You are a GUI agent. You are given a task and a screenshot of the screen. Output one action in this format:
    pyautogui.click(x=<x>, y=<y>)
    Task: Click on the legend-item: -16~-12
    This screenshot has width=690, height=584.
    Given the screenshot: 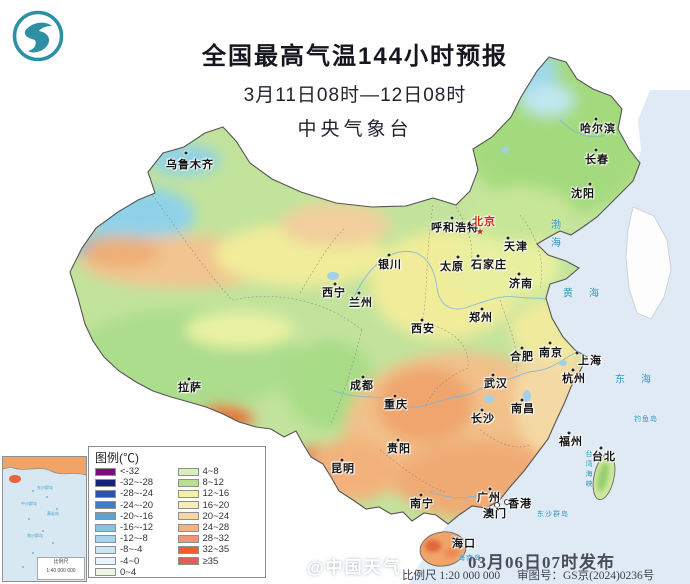 What is the action you would take?
    pyautogui.click(x=136, y=527)
    